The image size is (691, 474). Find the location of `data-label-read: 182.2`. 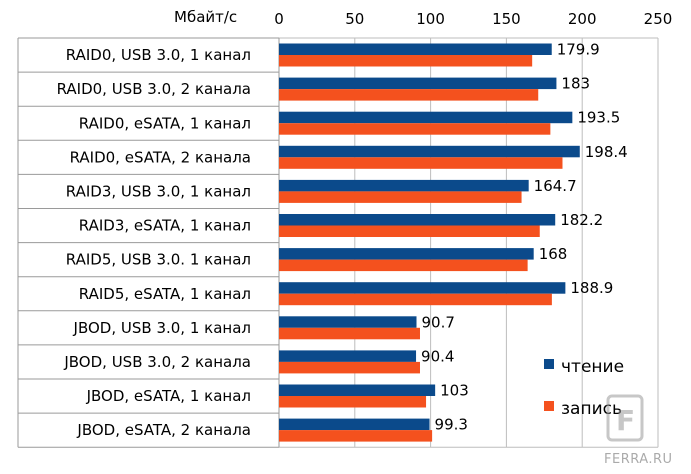

data-label-read: 182.2 is located at coordinates (581, 220).